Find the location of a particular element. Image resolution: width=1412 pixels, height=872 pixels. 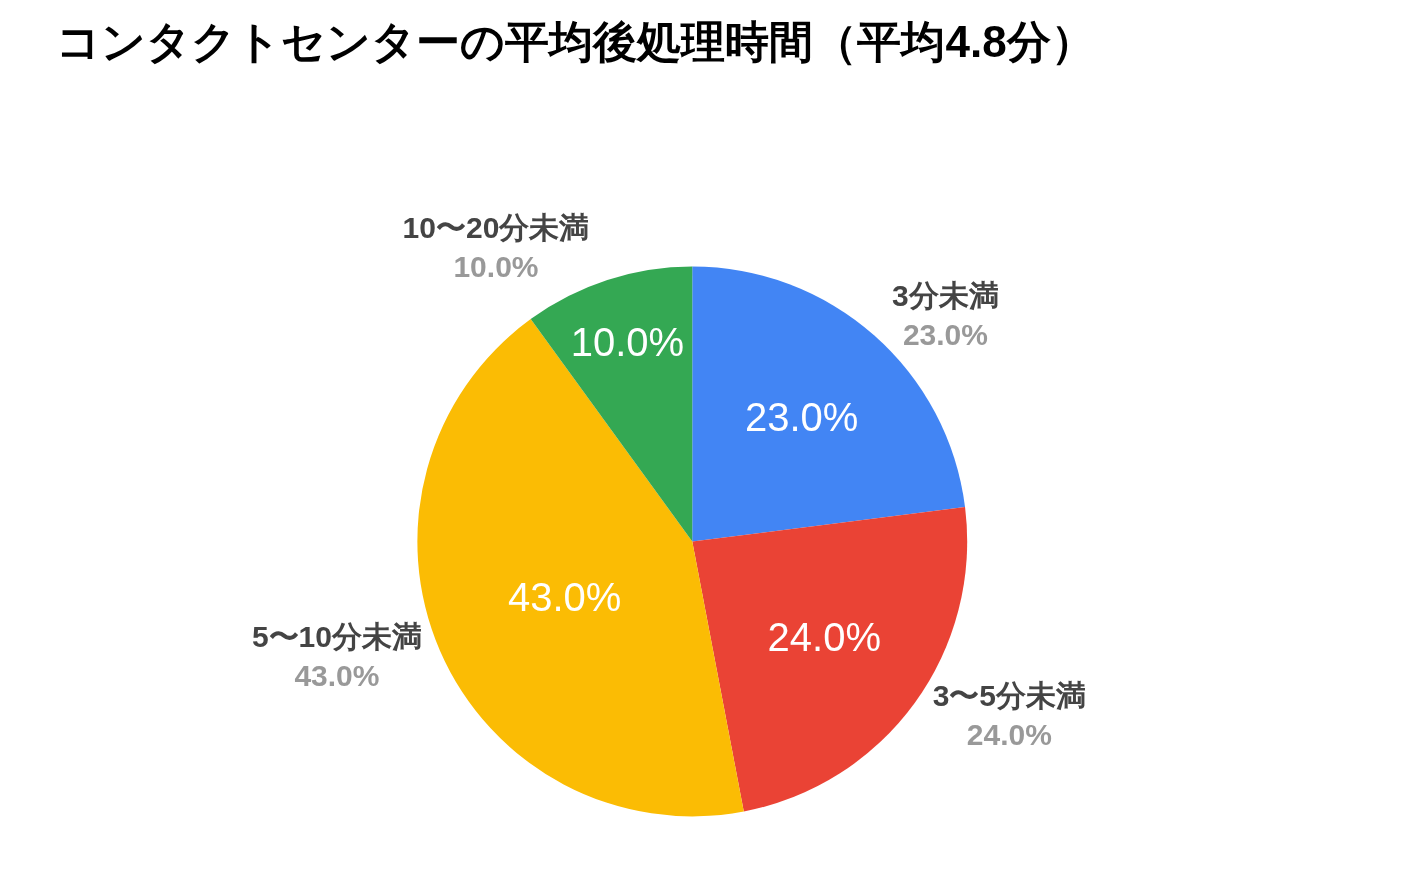

data-label: 10.0% is located at coordinates (627, 341).